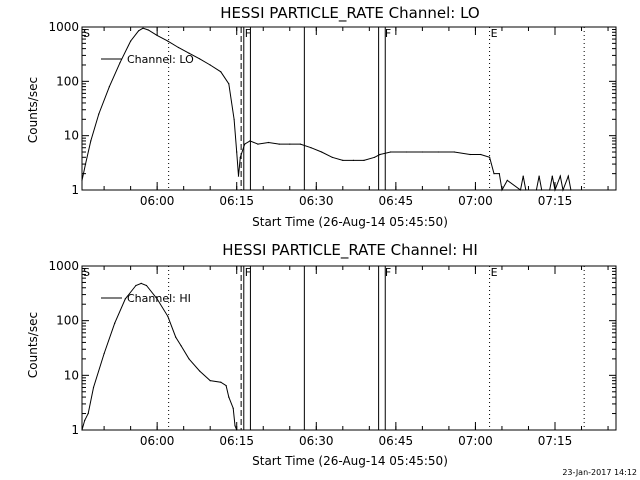 Image resolution: width=640 pixels, height=480 pixels. Describe the element at coordinates (157, 441) in the screenshot. I see `x-tick-label: 06:00` at that location.